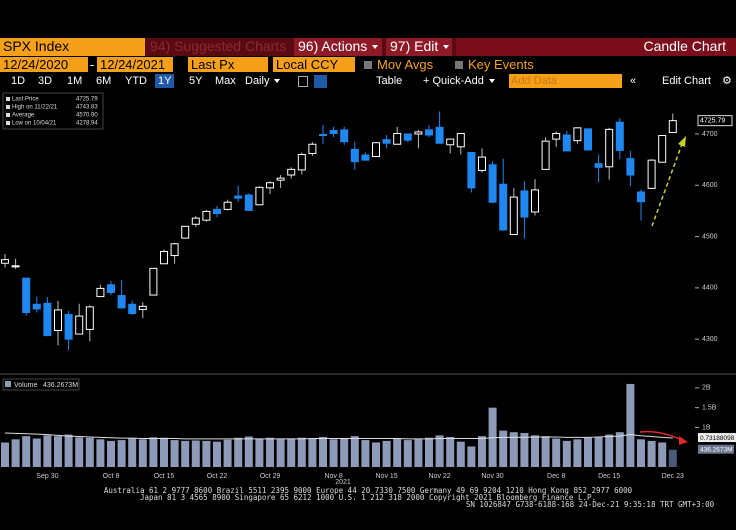 The height and width of the screenshot is (530, 736). What do you see at coordinates (218, 46) in the screenshot?
I see `suggested-charts: 94) Suggested Charts` at bounding box center [218, 46].